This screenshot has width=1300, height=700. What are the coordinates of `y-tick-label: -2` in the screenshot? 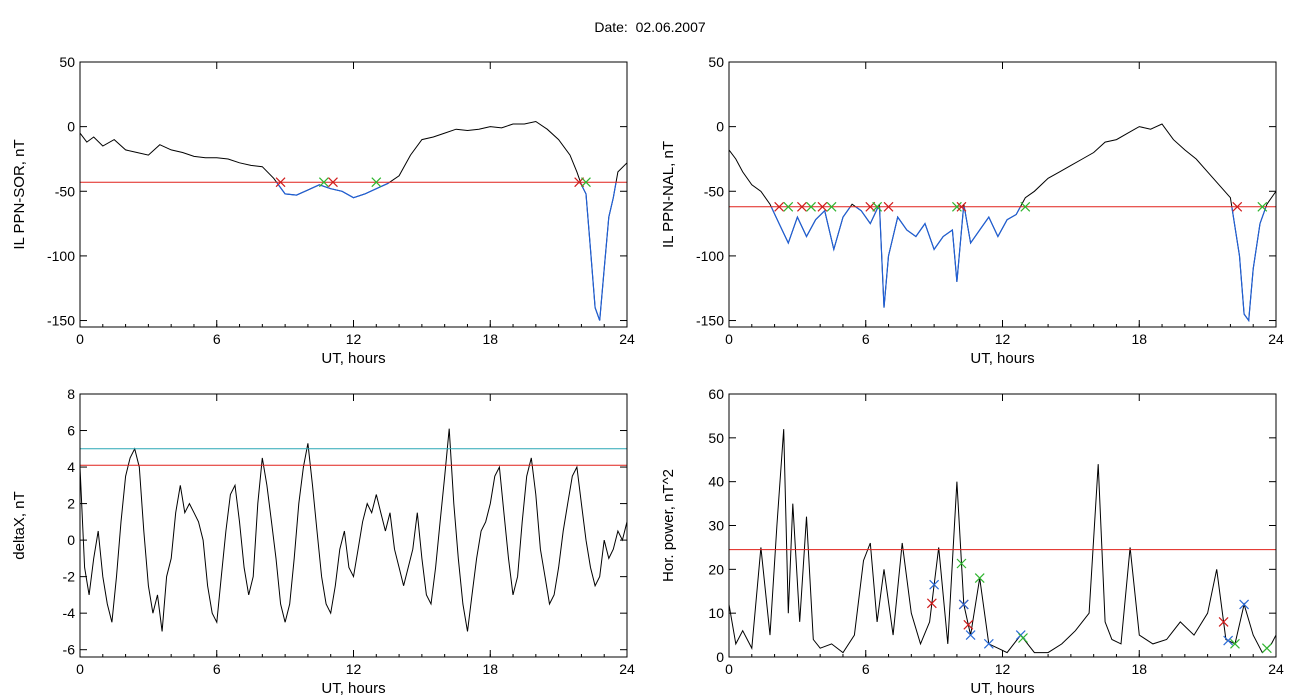 It's located at (69, 577).